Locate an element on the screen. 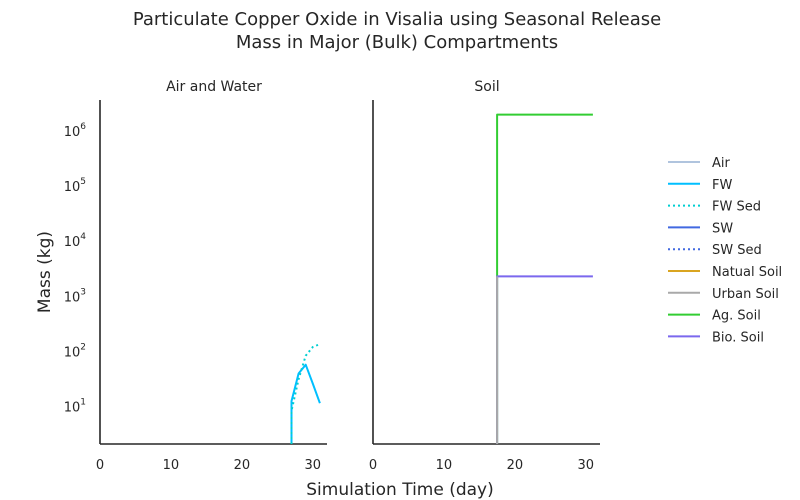  series-line-ag-soil is located at coordinates (544, 278).